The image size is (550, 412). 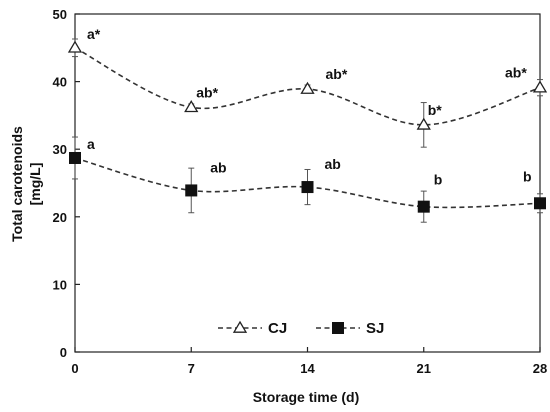 I want to click on x-tick-label: 7, so click(x=191, y=368).